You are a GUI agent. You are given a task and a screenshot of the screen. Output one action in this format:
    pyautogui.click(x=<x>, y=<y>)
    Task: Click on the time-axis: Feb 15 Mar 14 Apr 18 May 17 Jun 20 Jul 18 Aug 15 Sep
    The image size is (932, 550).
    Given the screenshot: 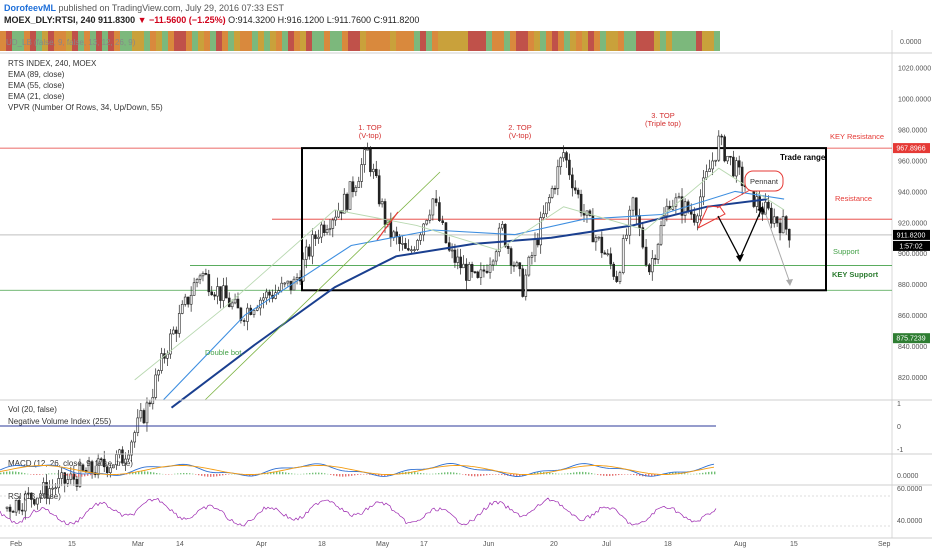 What is the action you would take?
    pyautogui.click(x=450, y=544)
    